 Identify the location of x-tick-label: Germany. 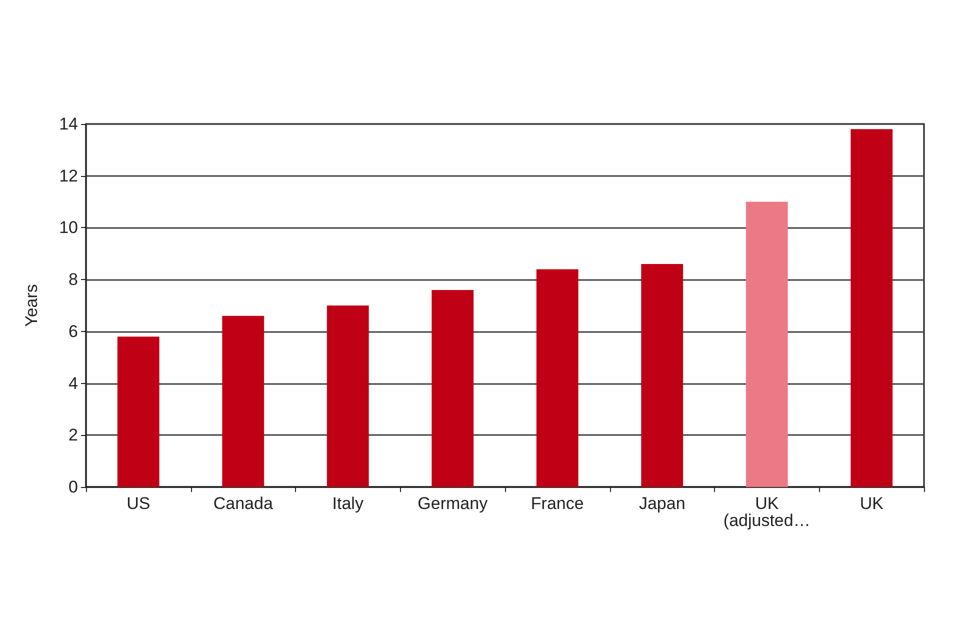
(453, 503).